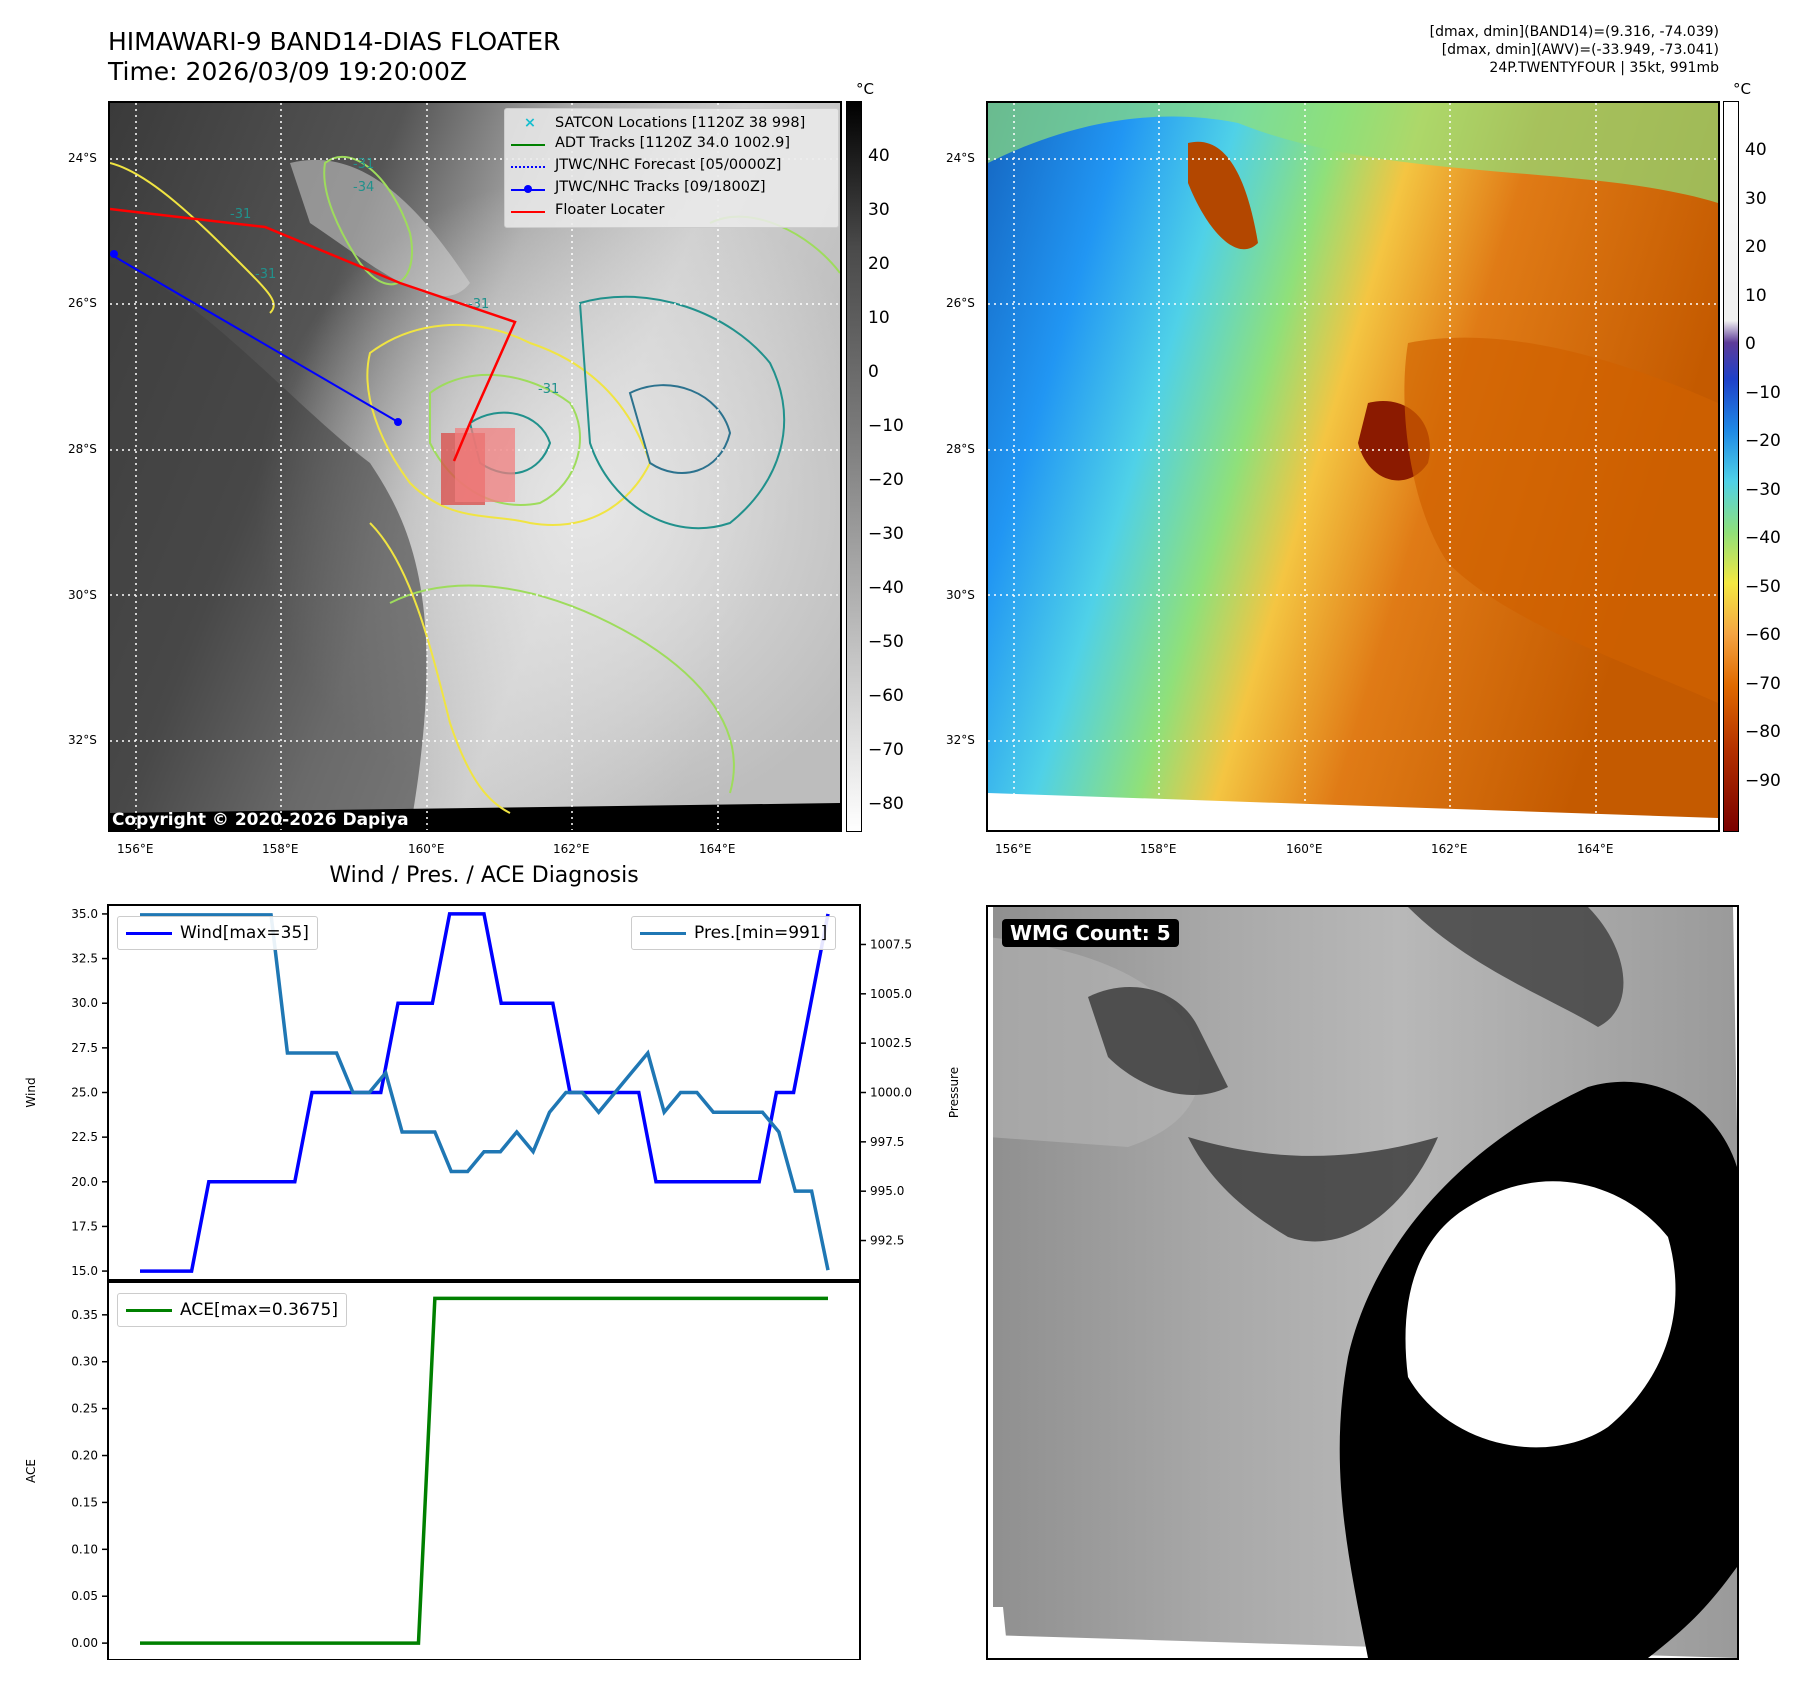  What do you see at coordinates (1731, 466) in the screenshot?
I see `right-colorbar` at bounding box center [1731, 466].